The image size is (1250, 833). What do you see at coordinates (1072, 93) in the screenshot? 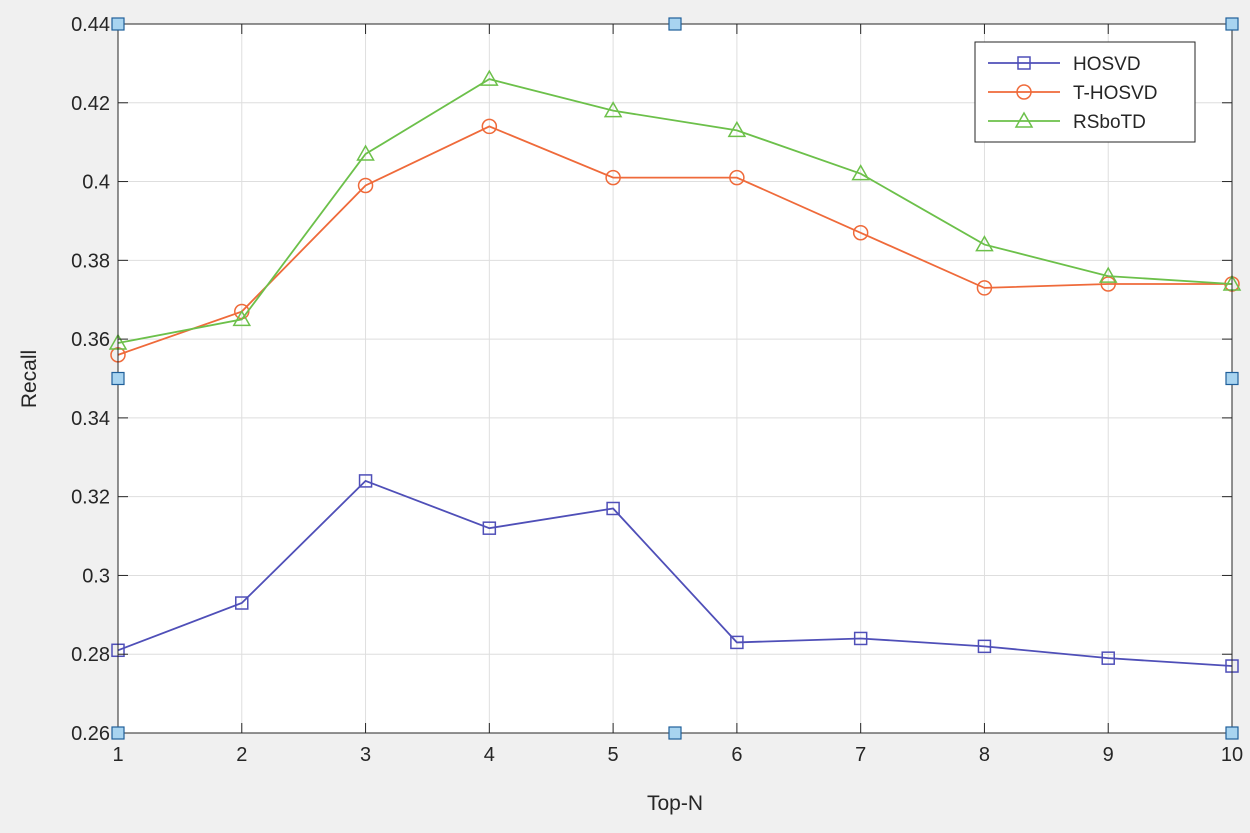
I see `legend-item-t-hosvd: T-HOSVD` at bounding box center [1072, 93].